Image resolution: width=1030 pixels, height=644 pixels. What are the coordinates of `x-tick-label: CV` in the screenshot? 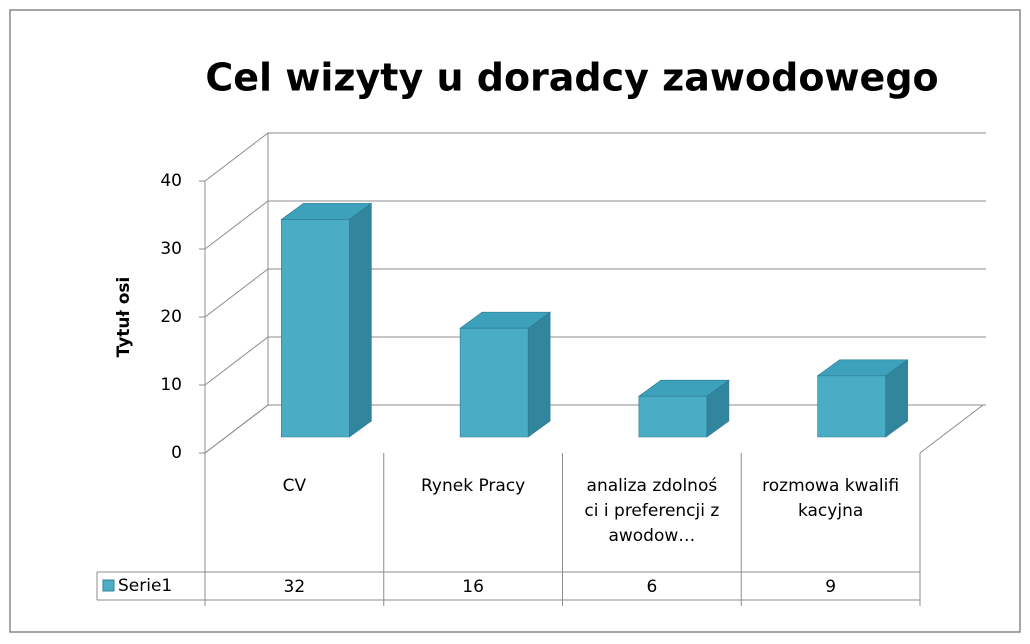 It's located at (294, 486).